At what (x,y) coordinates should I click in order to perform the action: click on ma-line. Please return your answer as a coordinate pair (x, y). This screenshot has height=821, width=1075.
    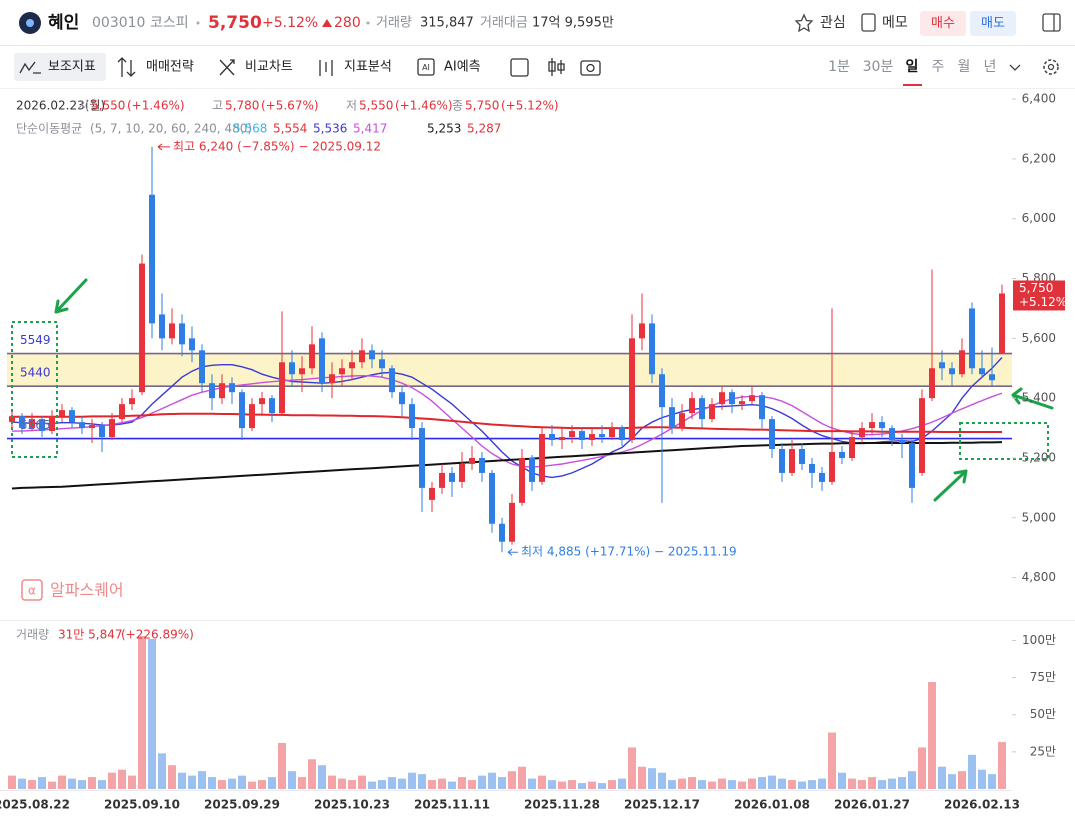
    Looking at the image, I should click on (507, 465).